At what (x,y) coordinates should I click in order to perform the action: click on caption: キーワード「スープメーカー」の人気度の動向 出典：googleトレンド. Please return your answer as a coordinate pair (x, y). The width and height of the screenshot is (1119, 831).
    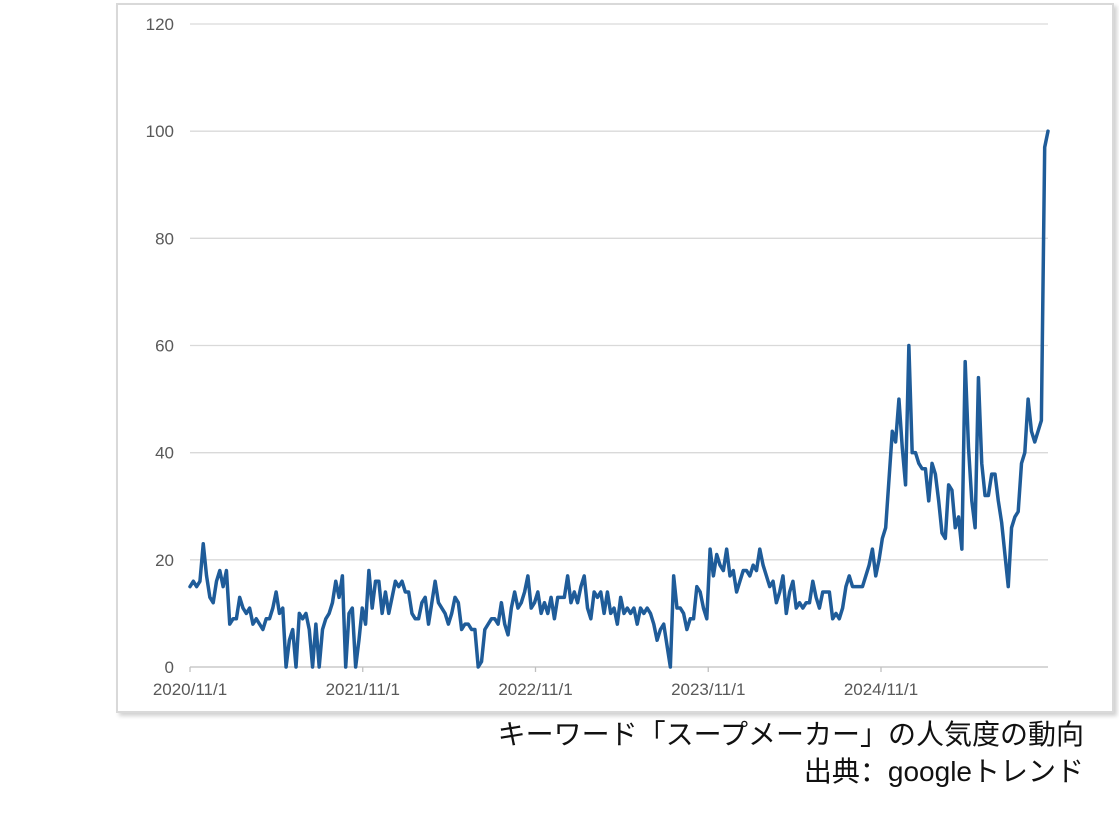
    Looking at the image, I should click on (542, 753).